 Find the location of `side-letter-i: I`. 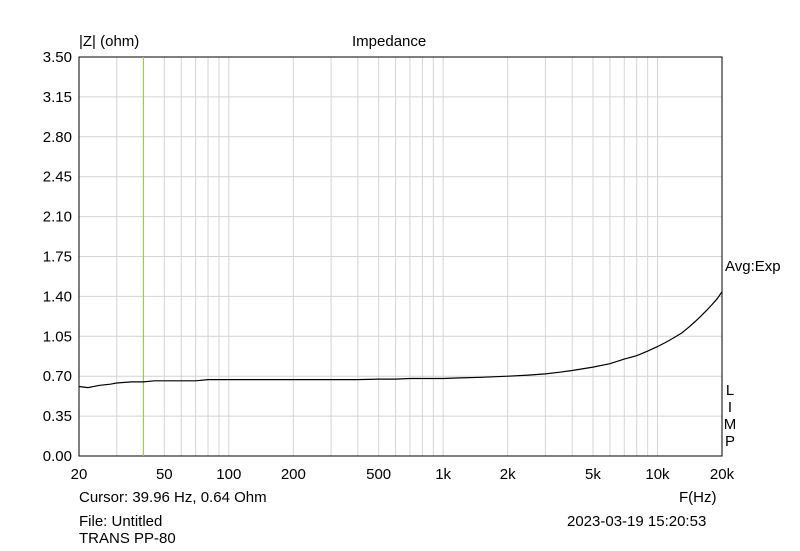

side-letter-i: I is located at coordinates (730, 407).